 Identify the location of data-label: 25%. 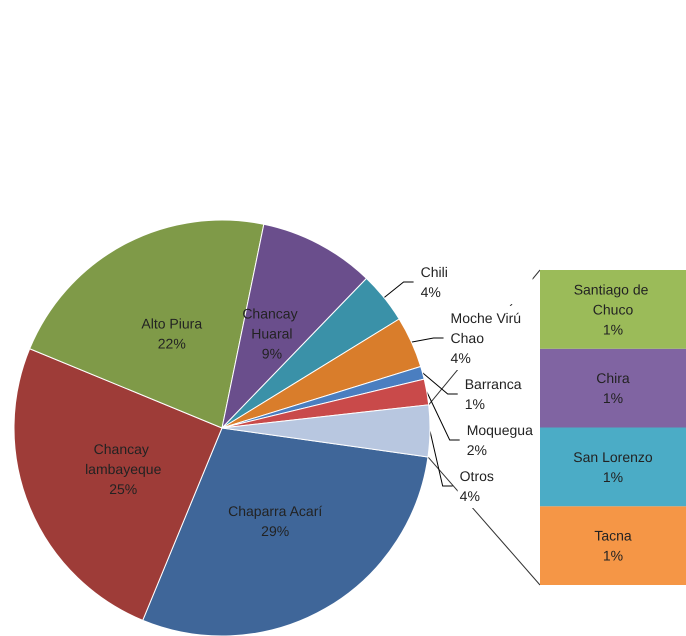
(123, 489).